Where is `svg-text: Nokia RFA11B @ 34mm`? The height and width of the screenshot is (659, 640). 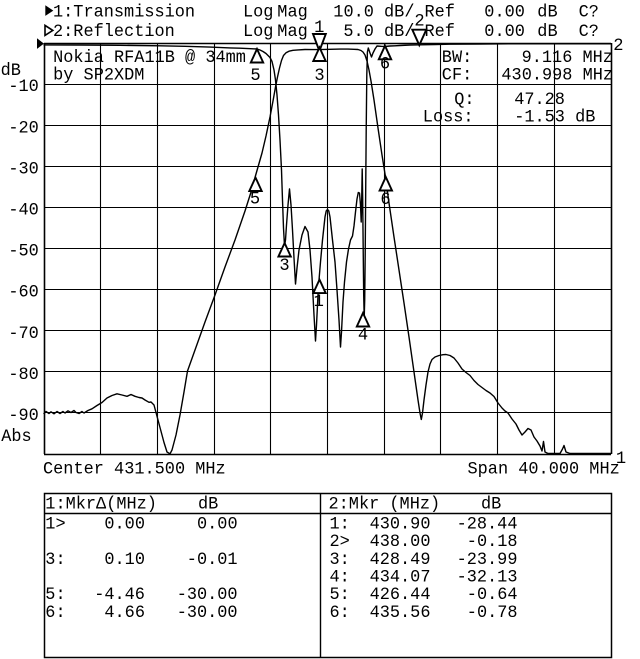 svg-text: Nokia RFA11B @ 34mm is located at coordinates (149, 58).